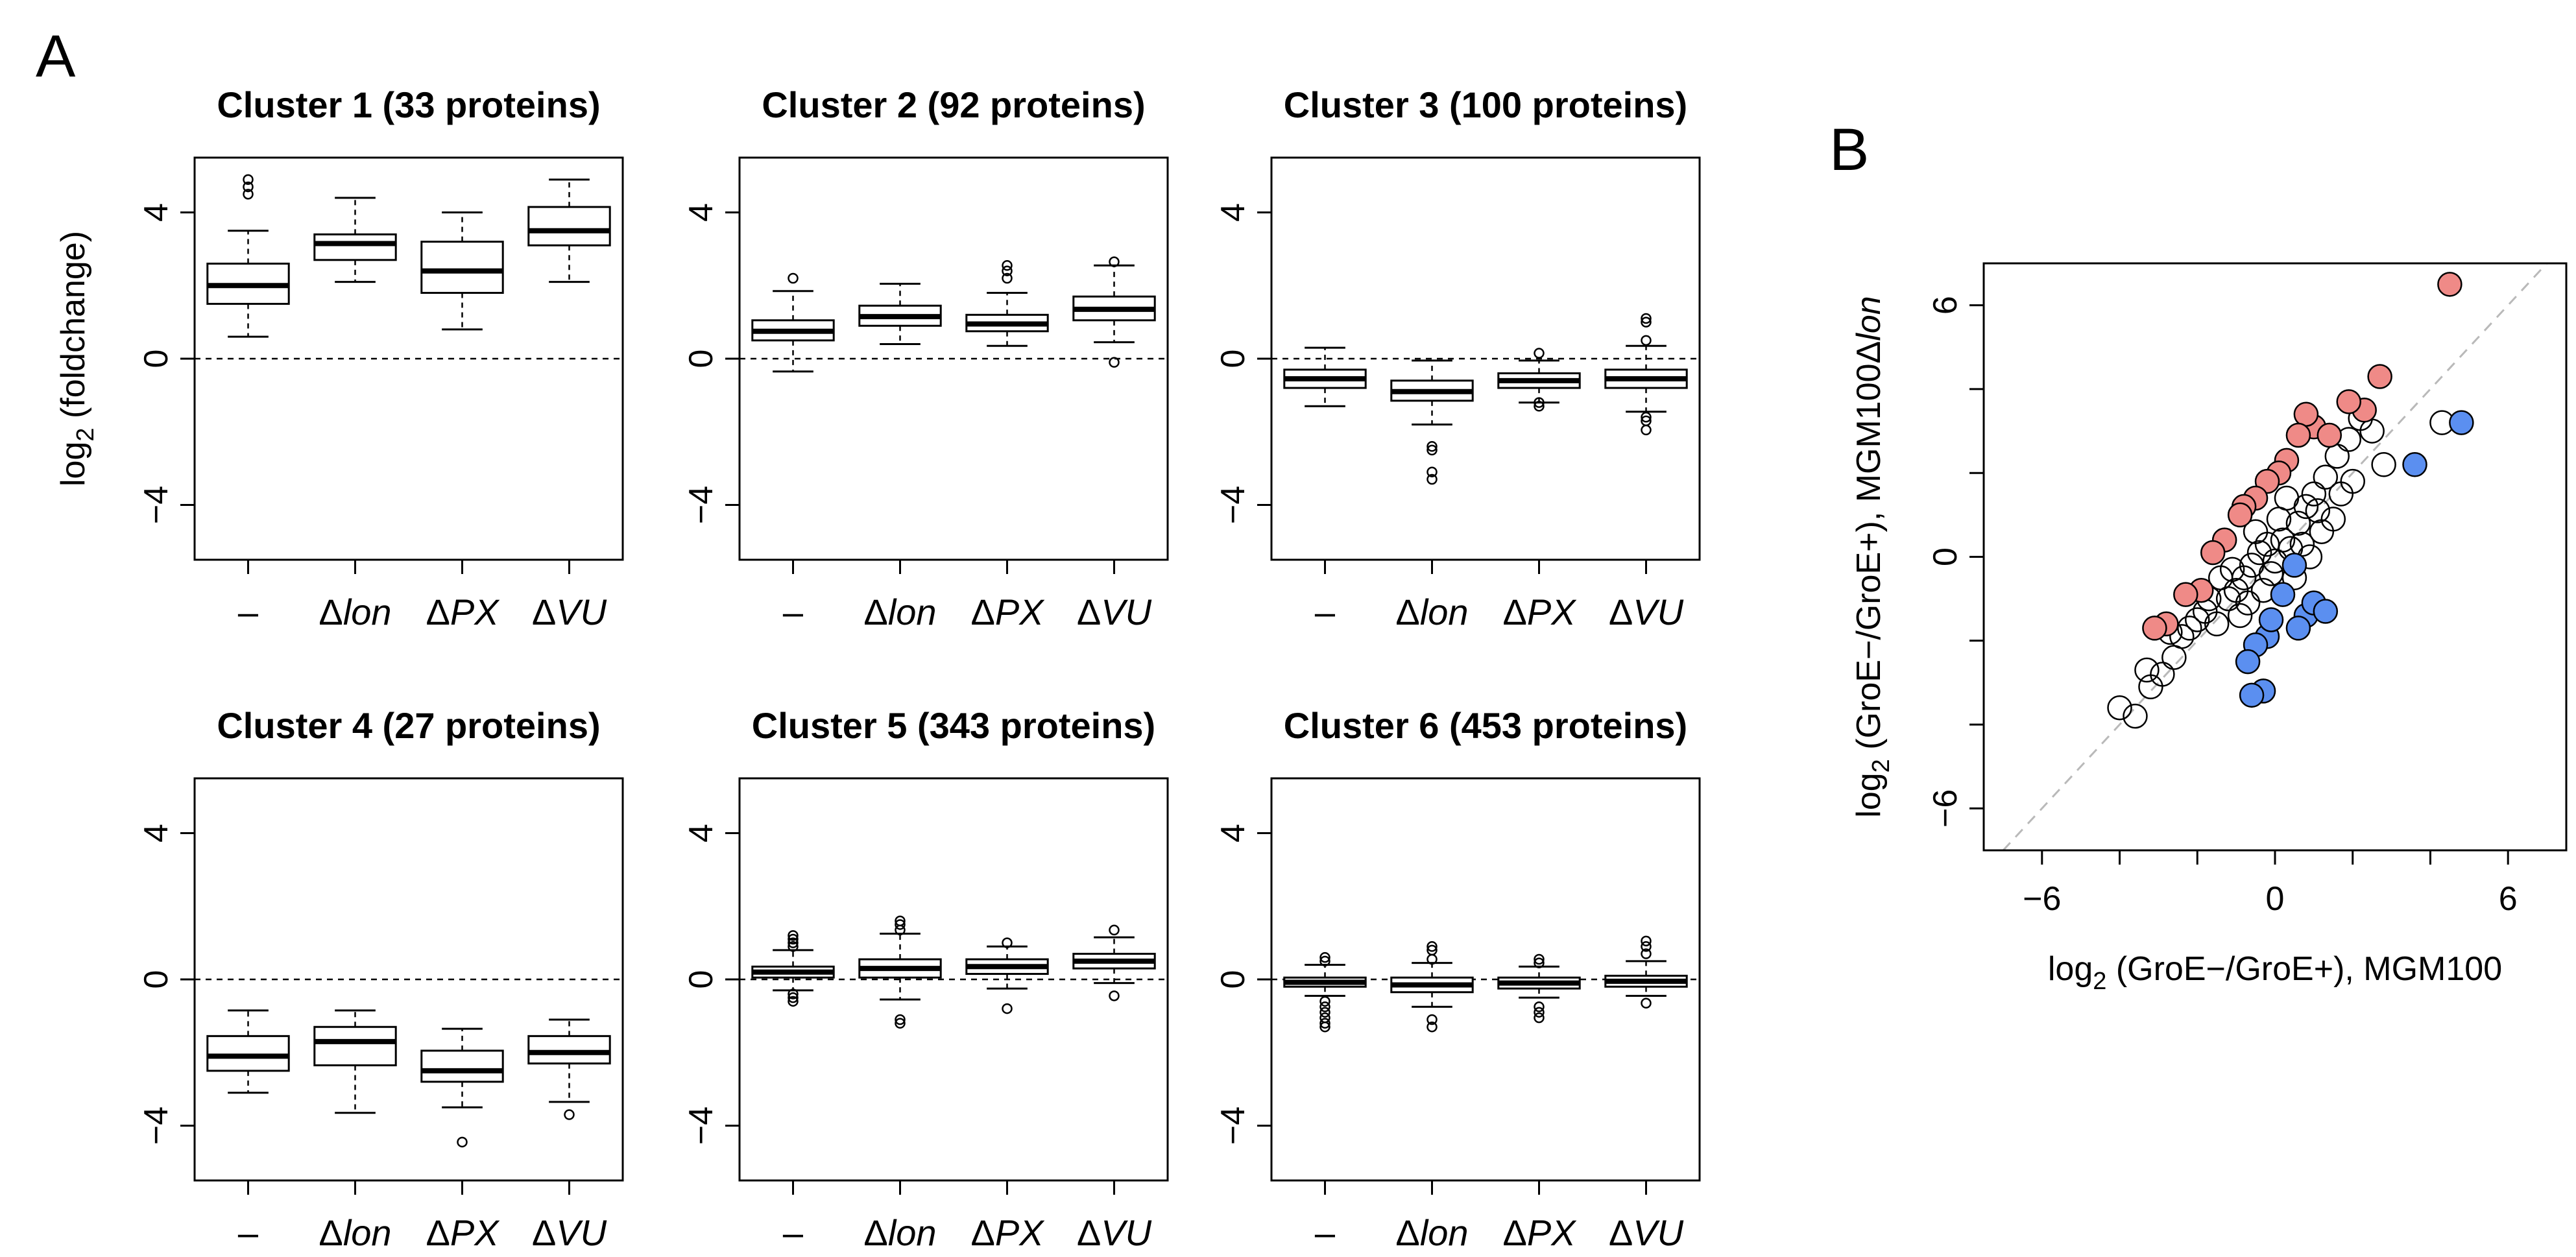 This screenshot has height=1257, width=2576. I want to click on x-tick-label: −6, so click(2042, 899).